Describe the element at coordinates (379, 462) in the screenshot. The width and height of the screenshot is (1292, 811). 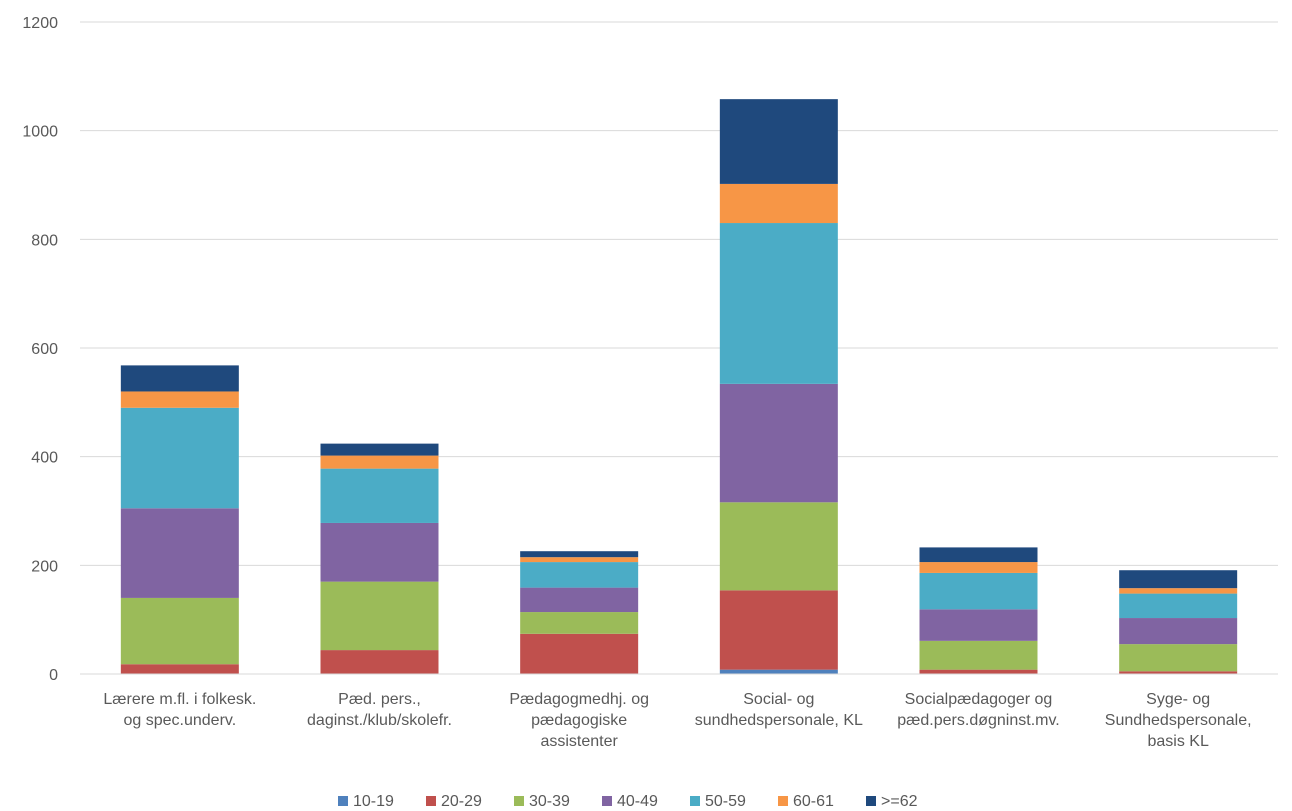
I see `bar-segment-6061-cat1` at that location.